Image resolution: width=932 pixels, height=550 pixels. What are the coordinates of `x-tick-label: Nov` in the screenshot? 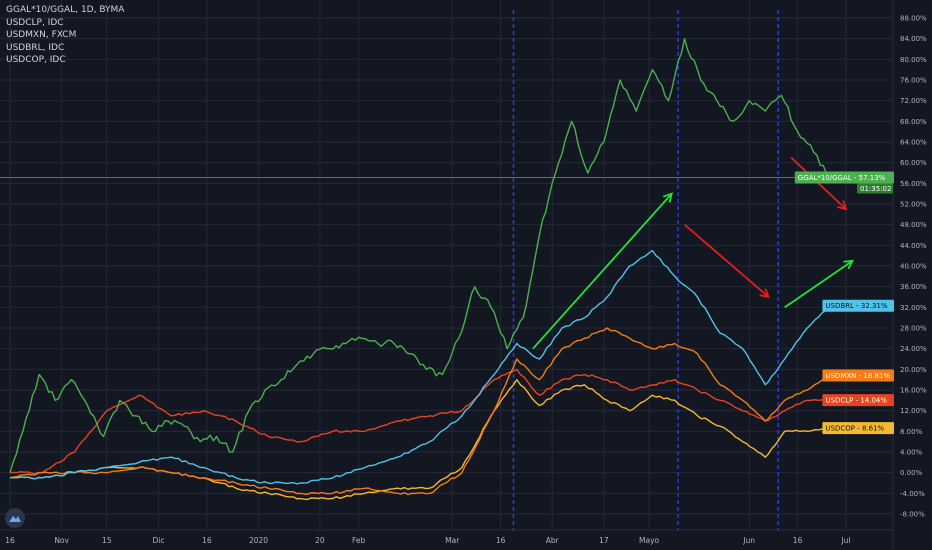 It's located at (61, 540).